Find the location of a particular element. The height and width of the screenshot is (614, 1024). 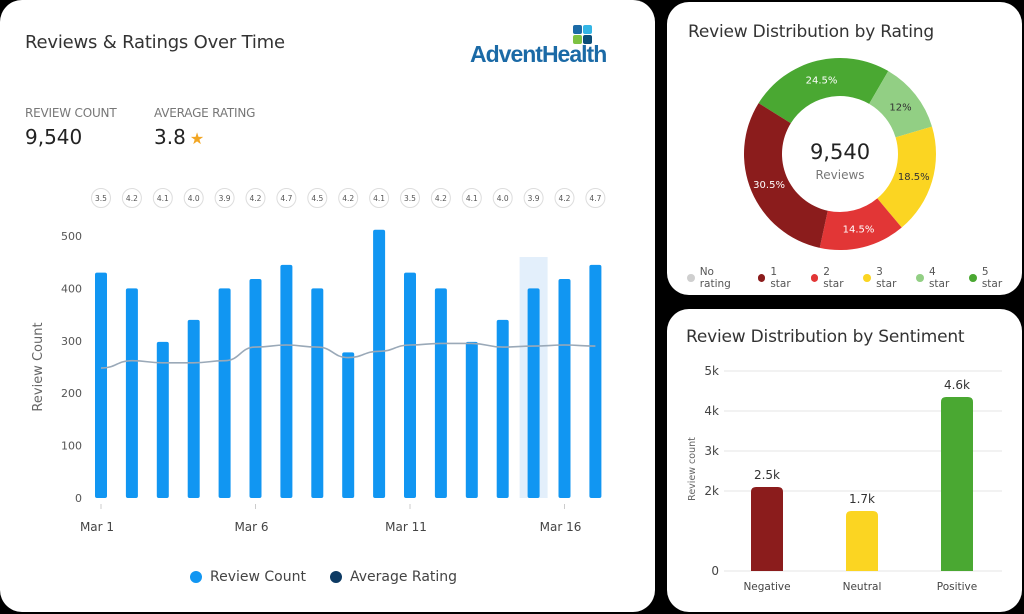

rating-donut-chart: 24.5% 12% 18.5% 14.5% 30.5% 9,540 Reviews is located at coordinates (840, 153).